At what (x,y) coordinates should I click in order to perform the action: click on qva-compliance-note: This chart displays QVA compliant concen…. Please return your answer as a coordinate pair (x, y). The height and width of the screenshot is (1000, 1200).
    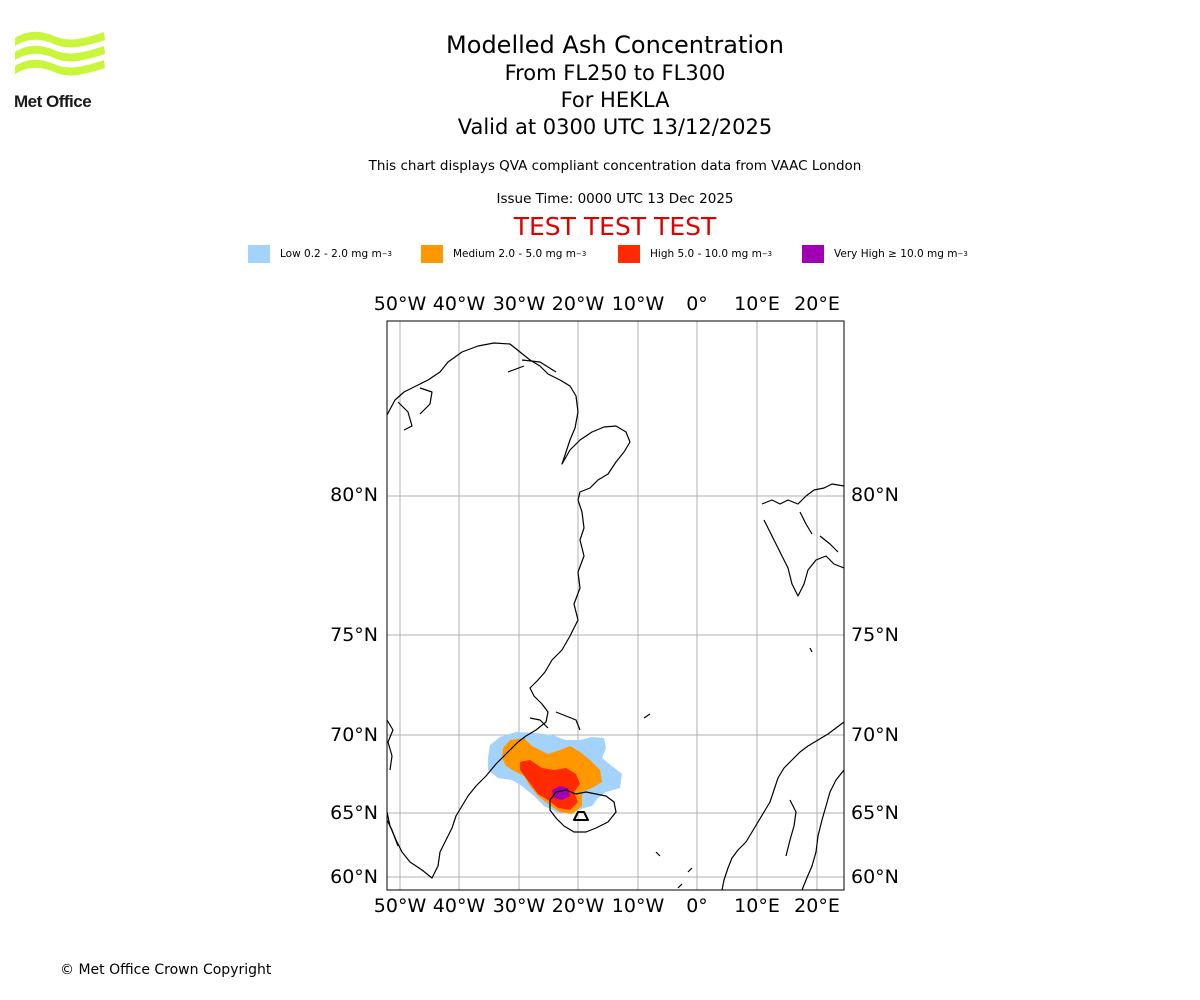
    Looking at the image, I should click on (615, 166).